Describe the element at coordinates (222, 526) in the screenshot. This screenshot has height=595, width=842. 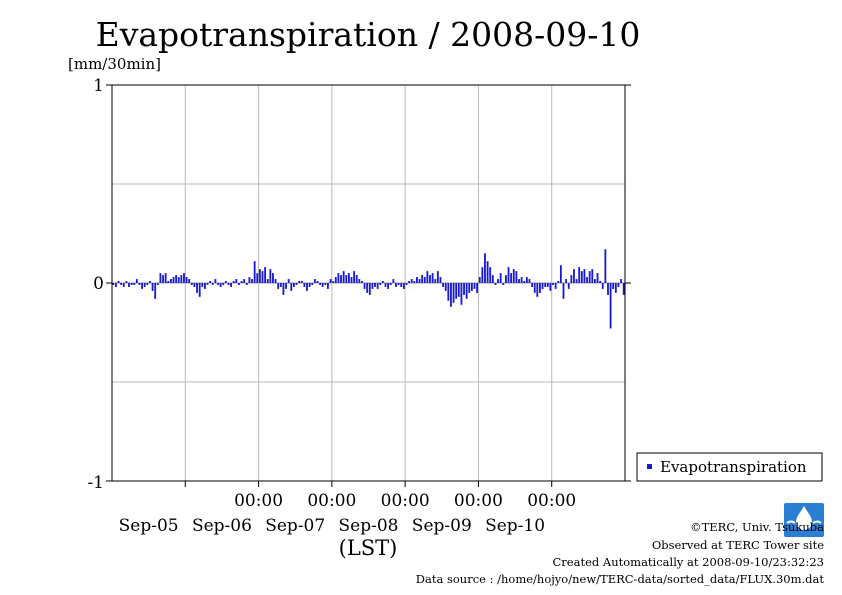
I see `x-date-label: Sep-06` at that location.